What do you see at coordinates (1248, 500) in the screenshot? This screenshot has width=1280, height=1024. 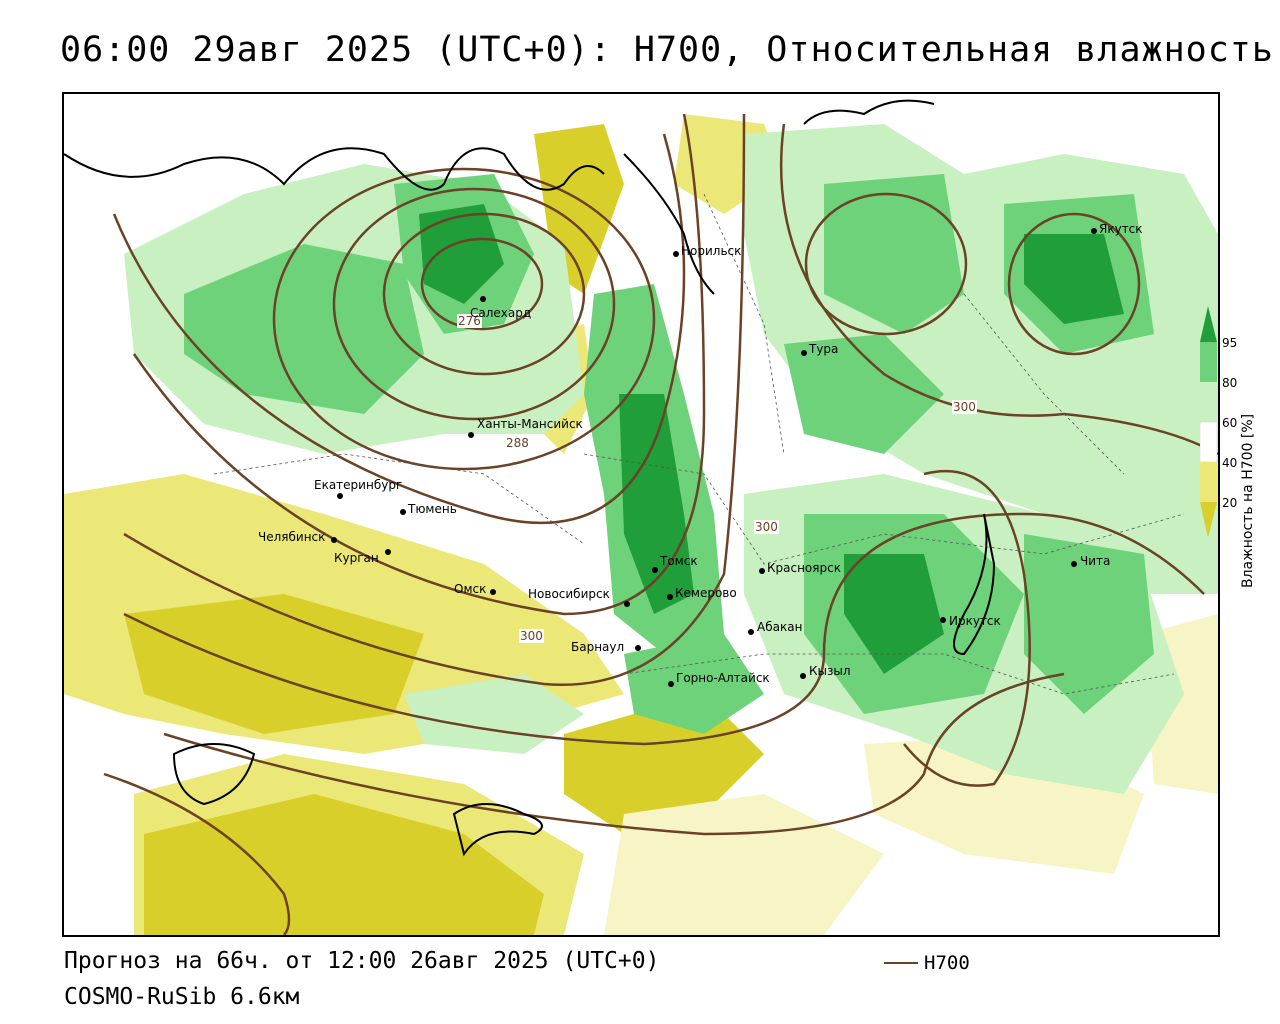 I see `colorbar-title: Влажность на H700 [%]` at bounding box center [1248, 500].